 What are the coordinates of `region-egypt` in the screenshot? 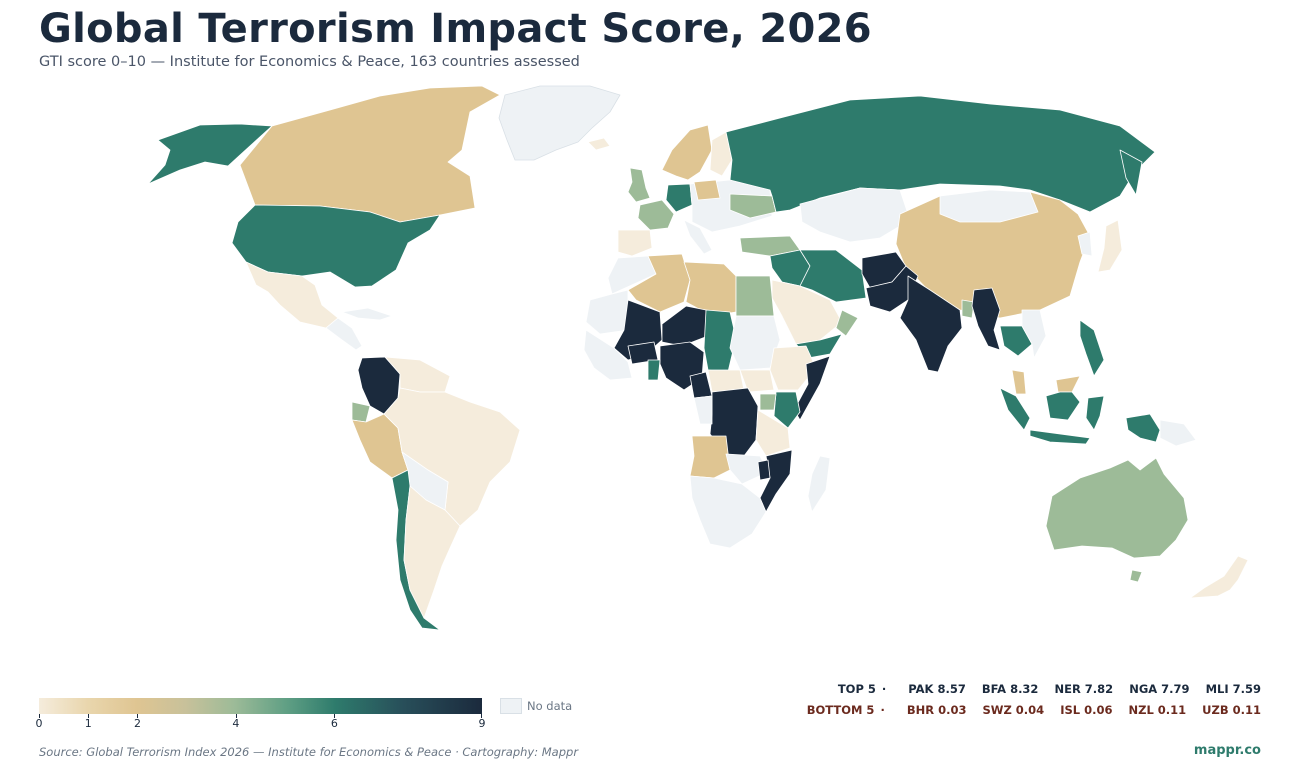 It's located at (755, 296).